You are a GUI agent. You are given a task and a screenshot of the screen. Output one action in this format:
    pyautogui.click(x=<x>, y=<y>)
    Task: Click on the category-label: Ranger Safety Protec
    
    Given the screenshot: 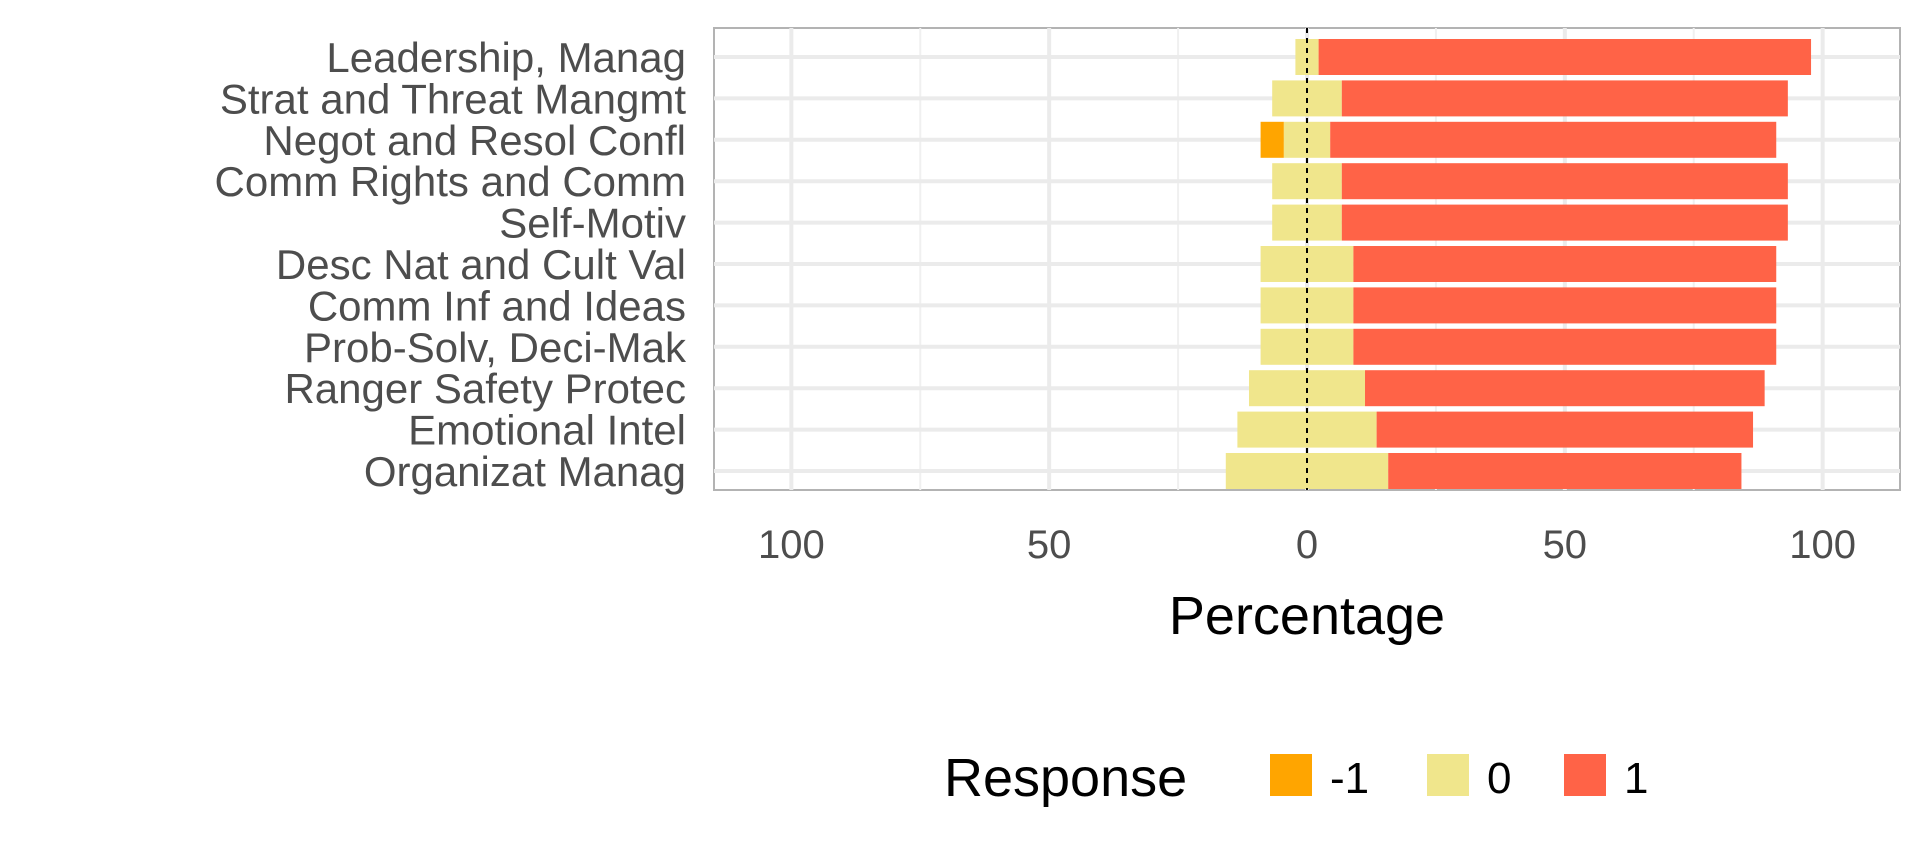 What is the action you would take?
    pyautogui.click(x=485, y=388)
    